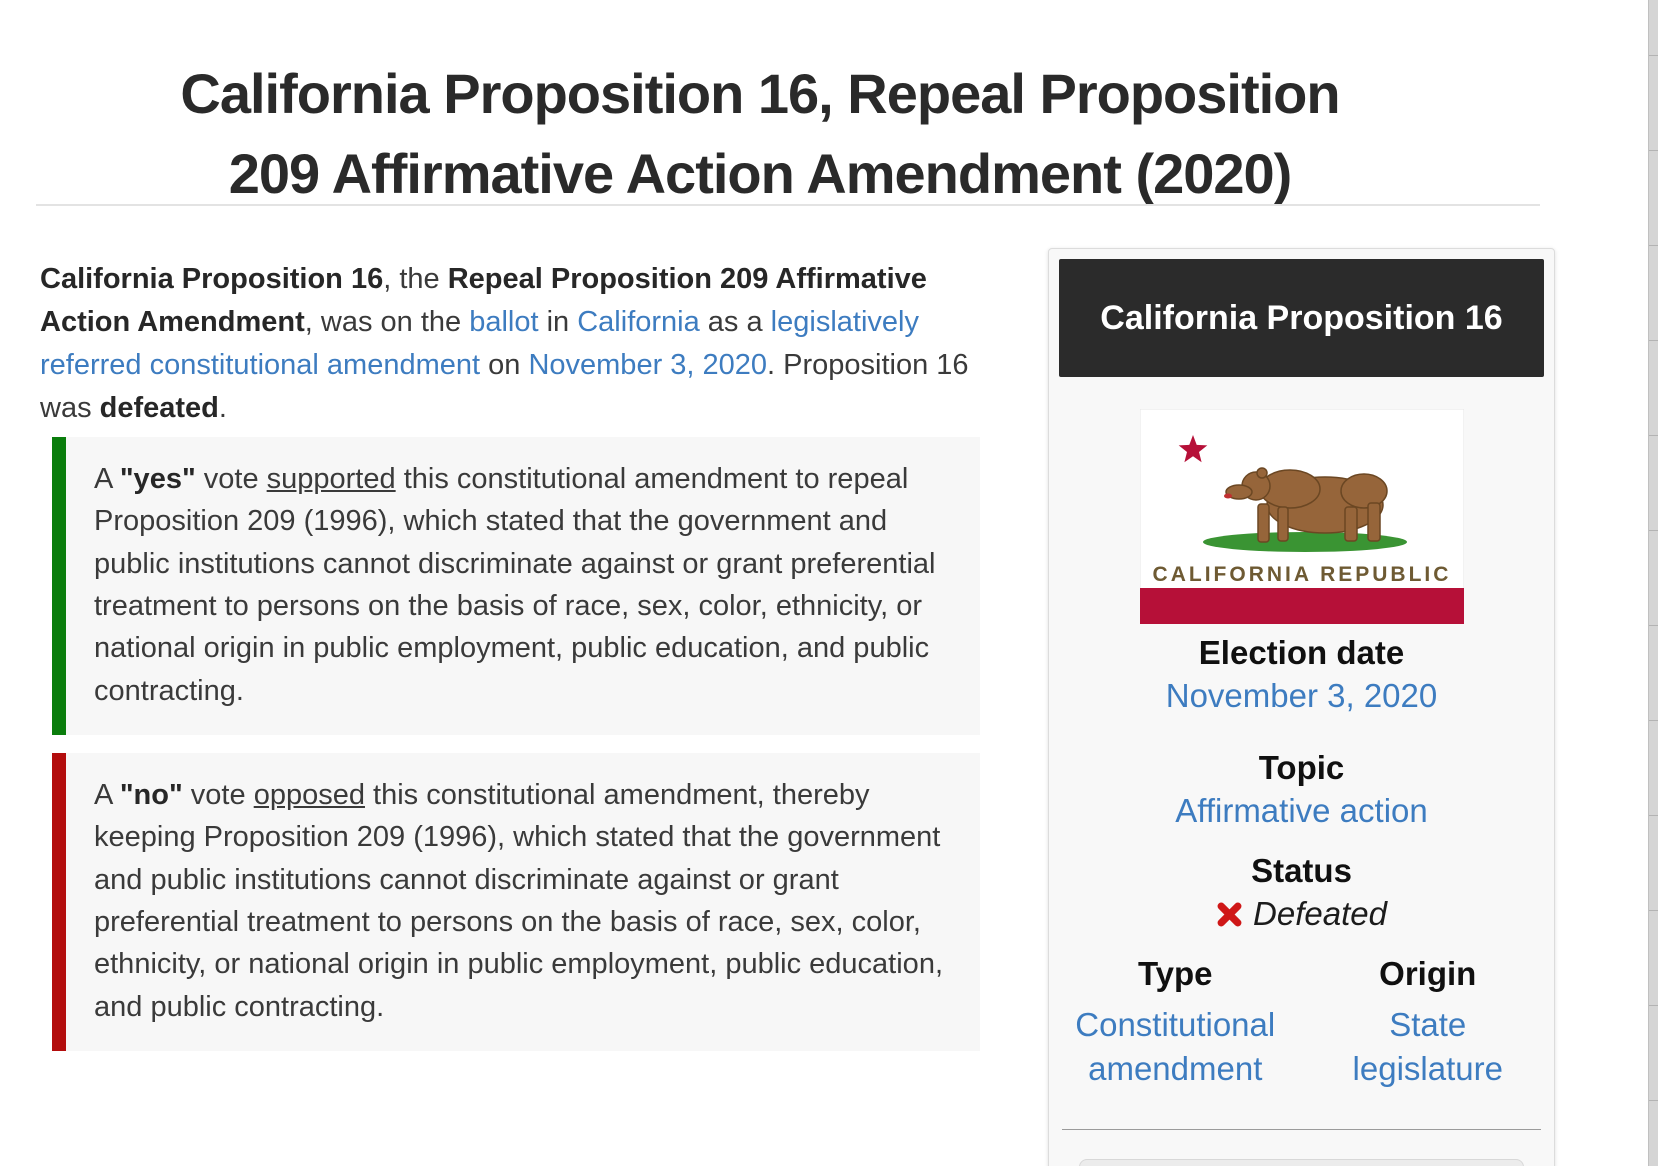 The image size is (1658, 1166). Describe the element at coordinates (760, 174) in the screenshot. I see `page-title-line2: 209 Affirmative Action Amendment (2020)` at that location.